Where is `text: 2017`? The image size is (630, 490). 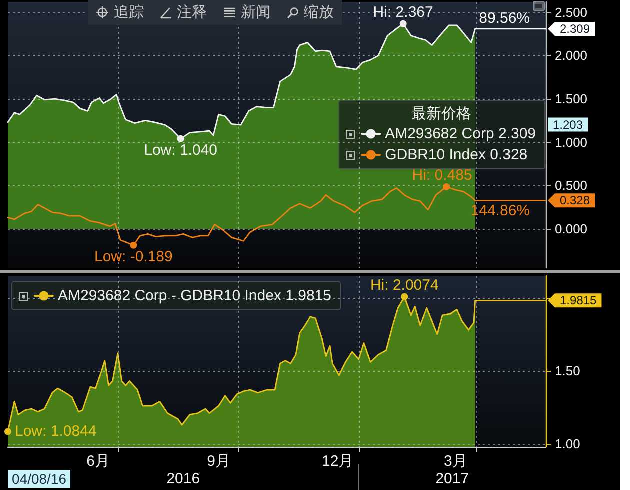 text: 2017 is located at coordinates (453, 479).